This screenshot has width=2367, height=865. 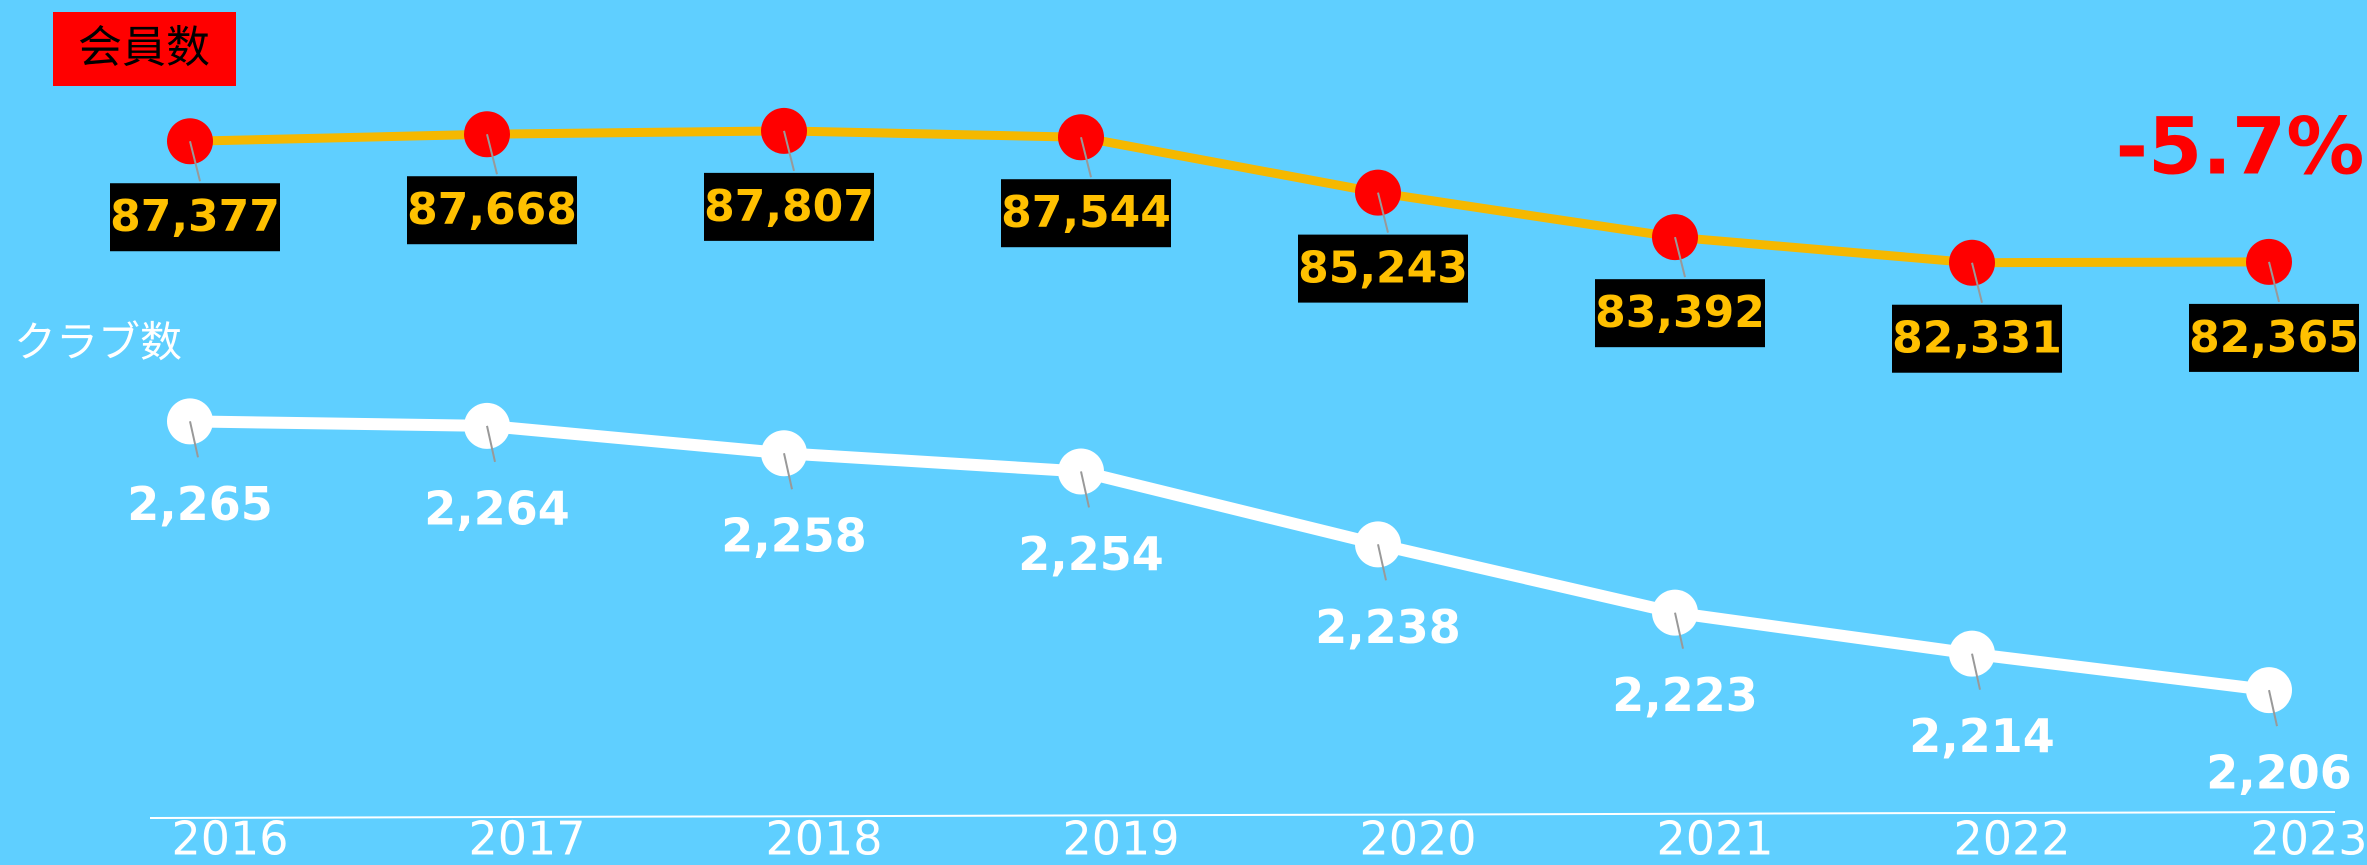 What do you see at coordinates (1091, 554) in the screenshot?
I see `data-label: 2,254` at bounding box center [1091, 554].